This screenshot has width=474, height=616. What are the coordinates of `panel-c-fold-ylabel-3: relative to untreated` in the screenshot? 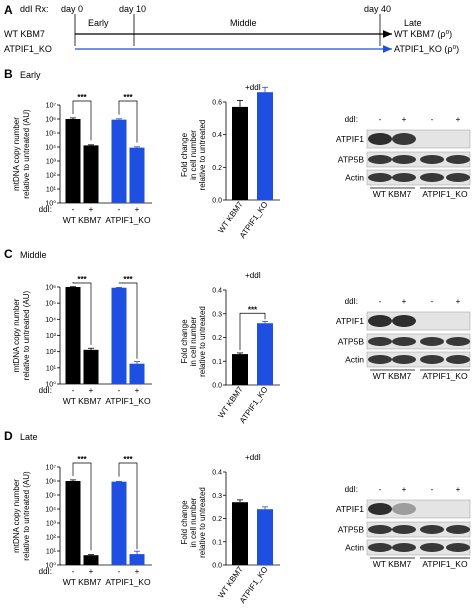 It's located at (202, 341).